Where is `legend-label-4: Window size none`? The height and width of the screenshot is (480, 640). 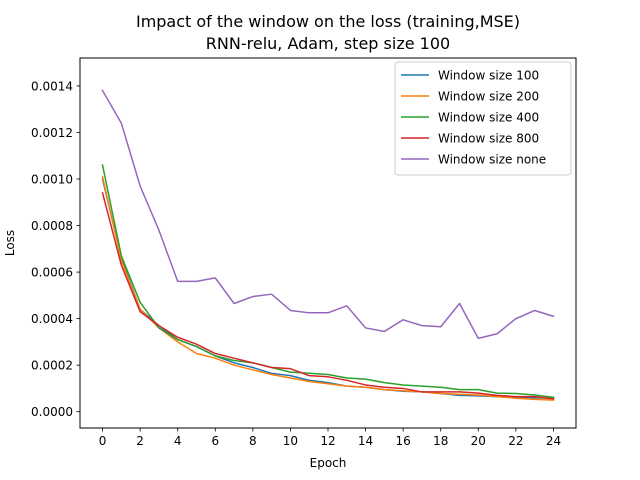 legend-label-4: Window size none is located at coordinates (492, 160).